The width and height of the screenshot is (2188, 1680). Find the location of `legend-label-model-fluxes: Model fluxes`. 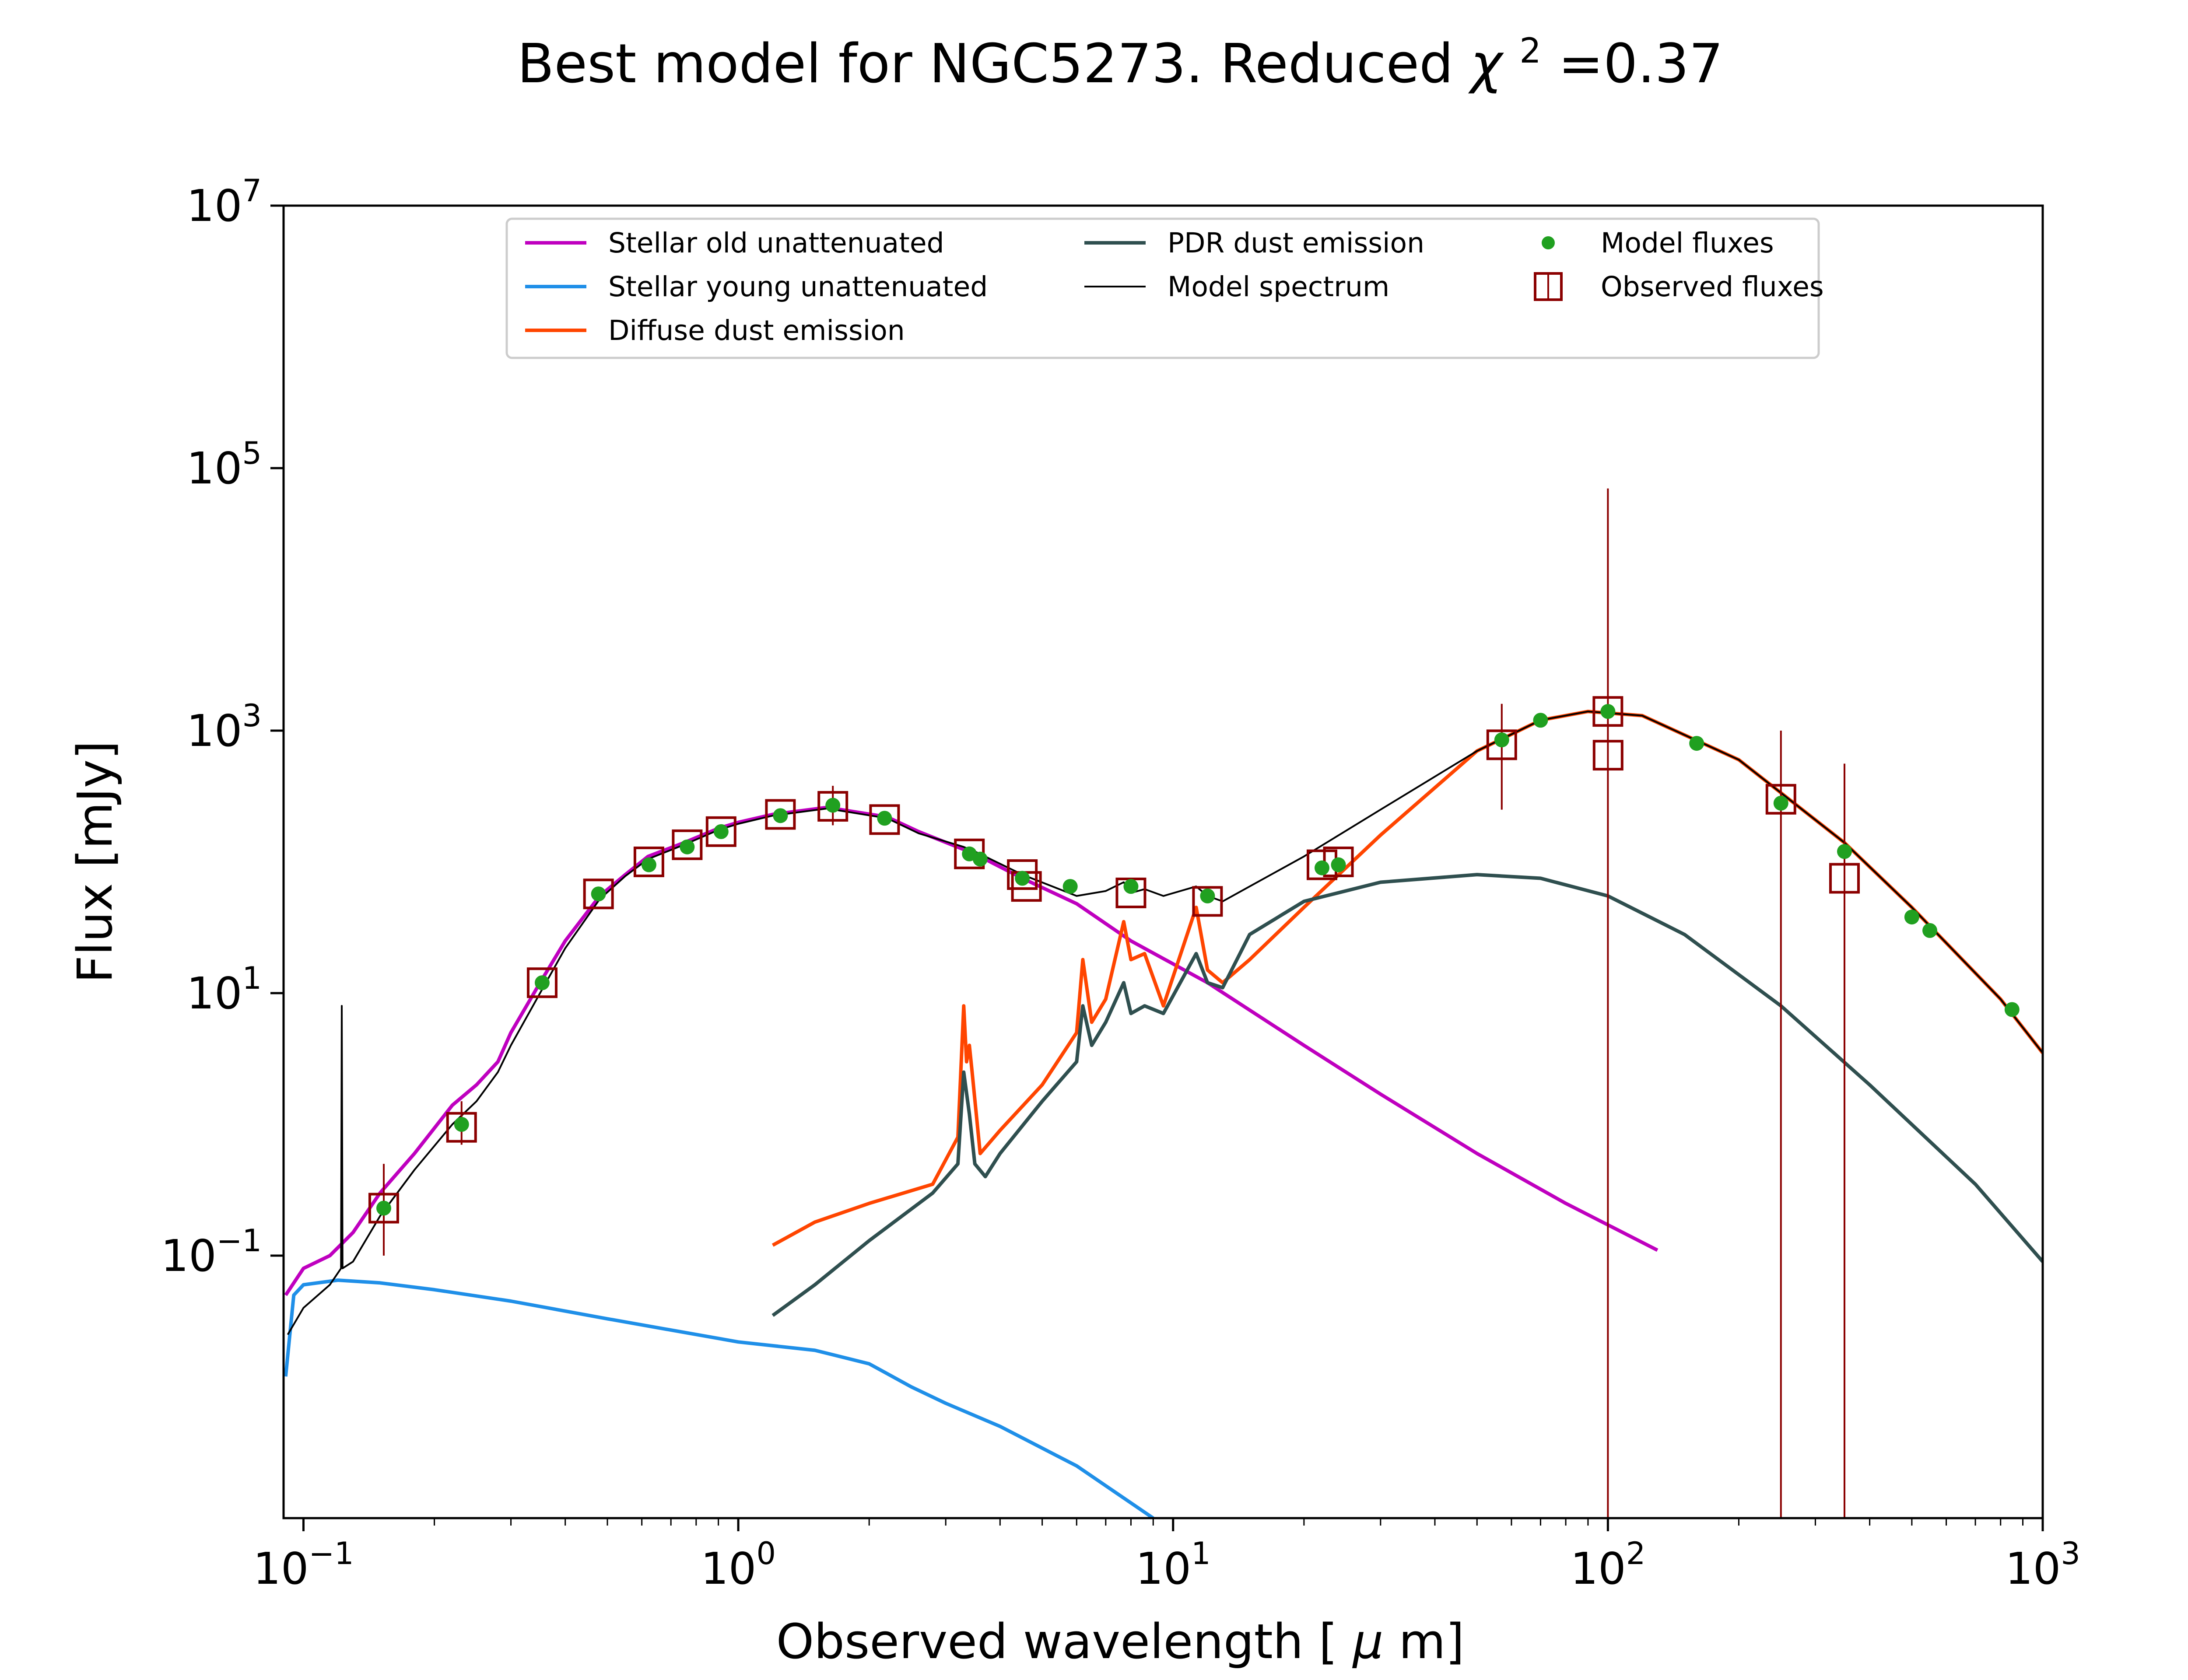

legend-label-model-fluxes: Model fluxes is located at coordinates (1687, 243).